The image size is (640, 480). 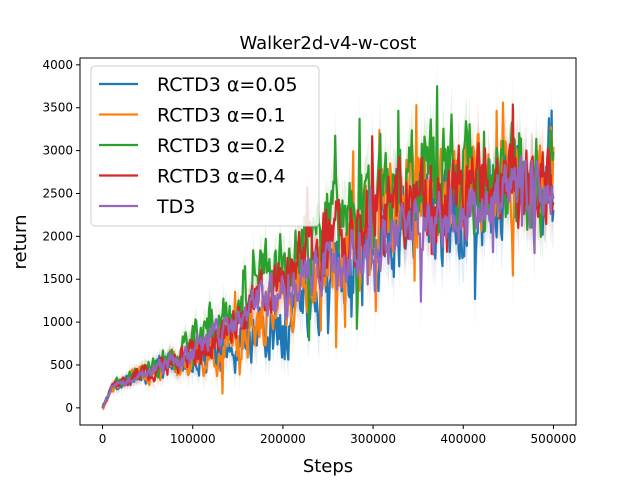 What do you see at coordinates (221, 146) in the screenshot?
I see `legend-label-2: RCTD3 α=0.2` at bounding box center [221, 146].